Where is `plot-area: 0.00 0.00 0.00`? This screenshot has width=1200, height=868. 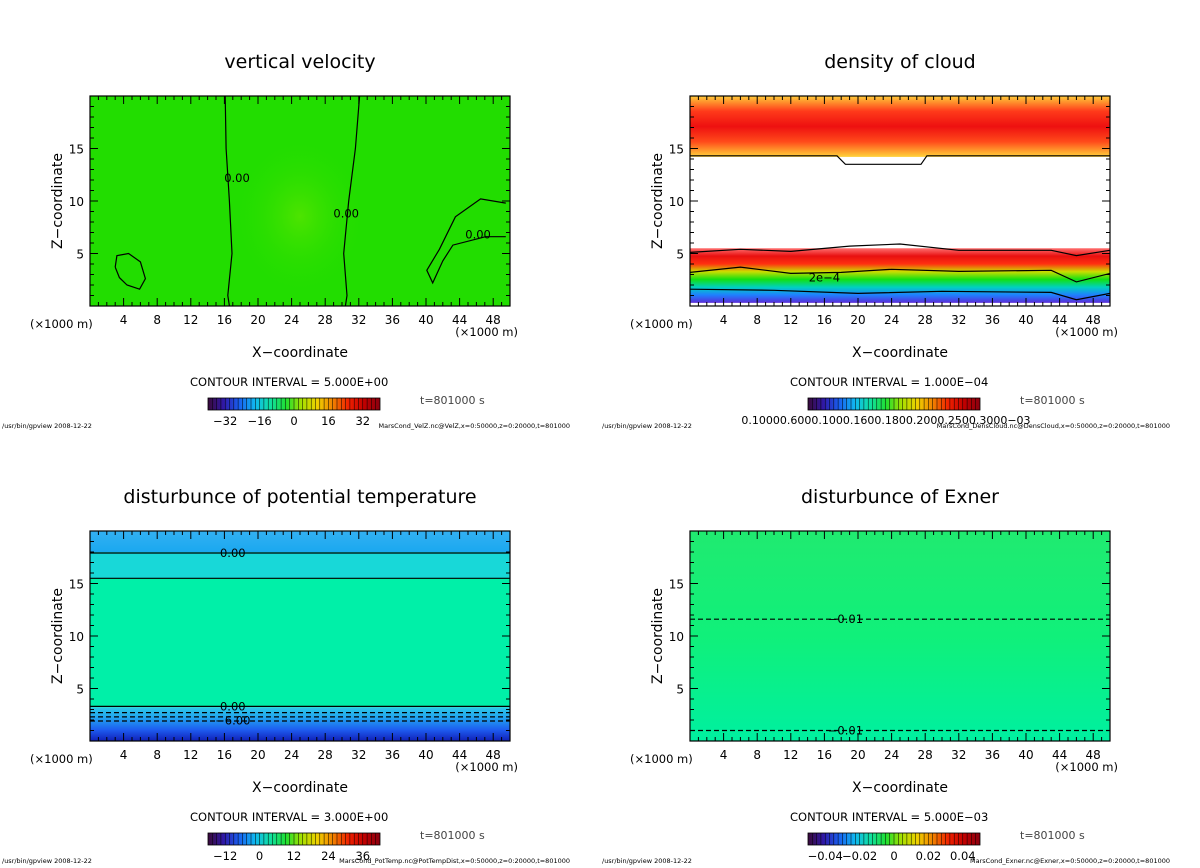 plot-area: 0.00 0.00 0.00 is located at coordinates (300, 201).